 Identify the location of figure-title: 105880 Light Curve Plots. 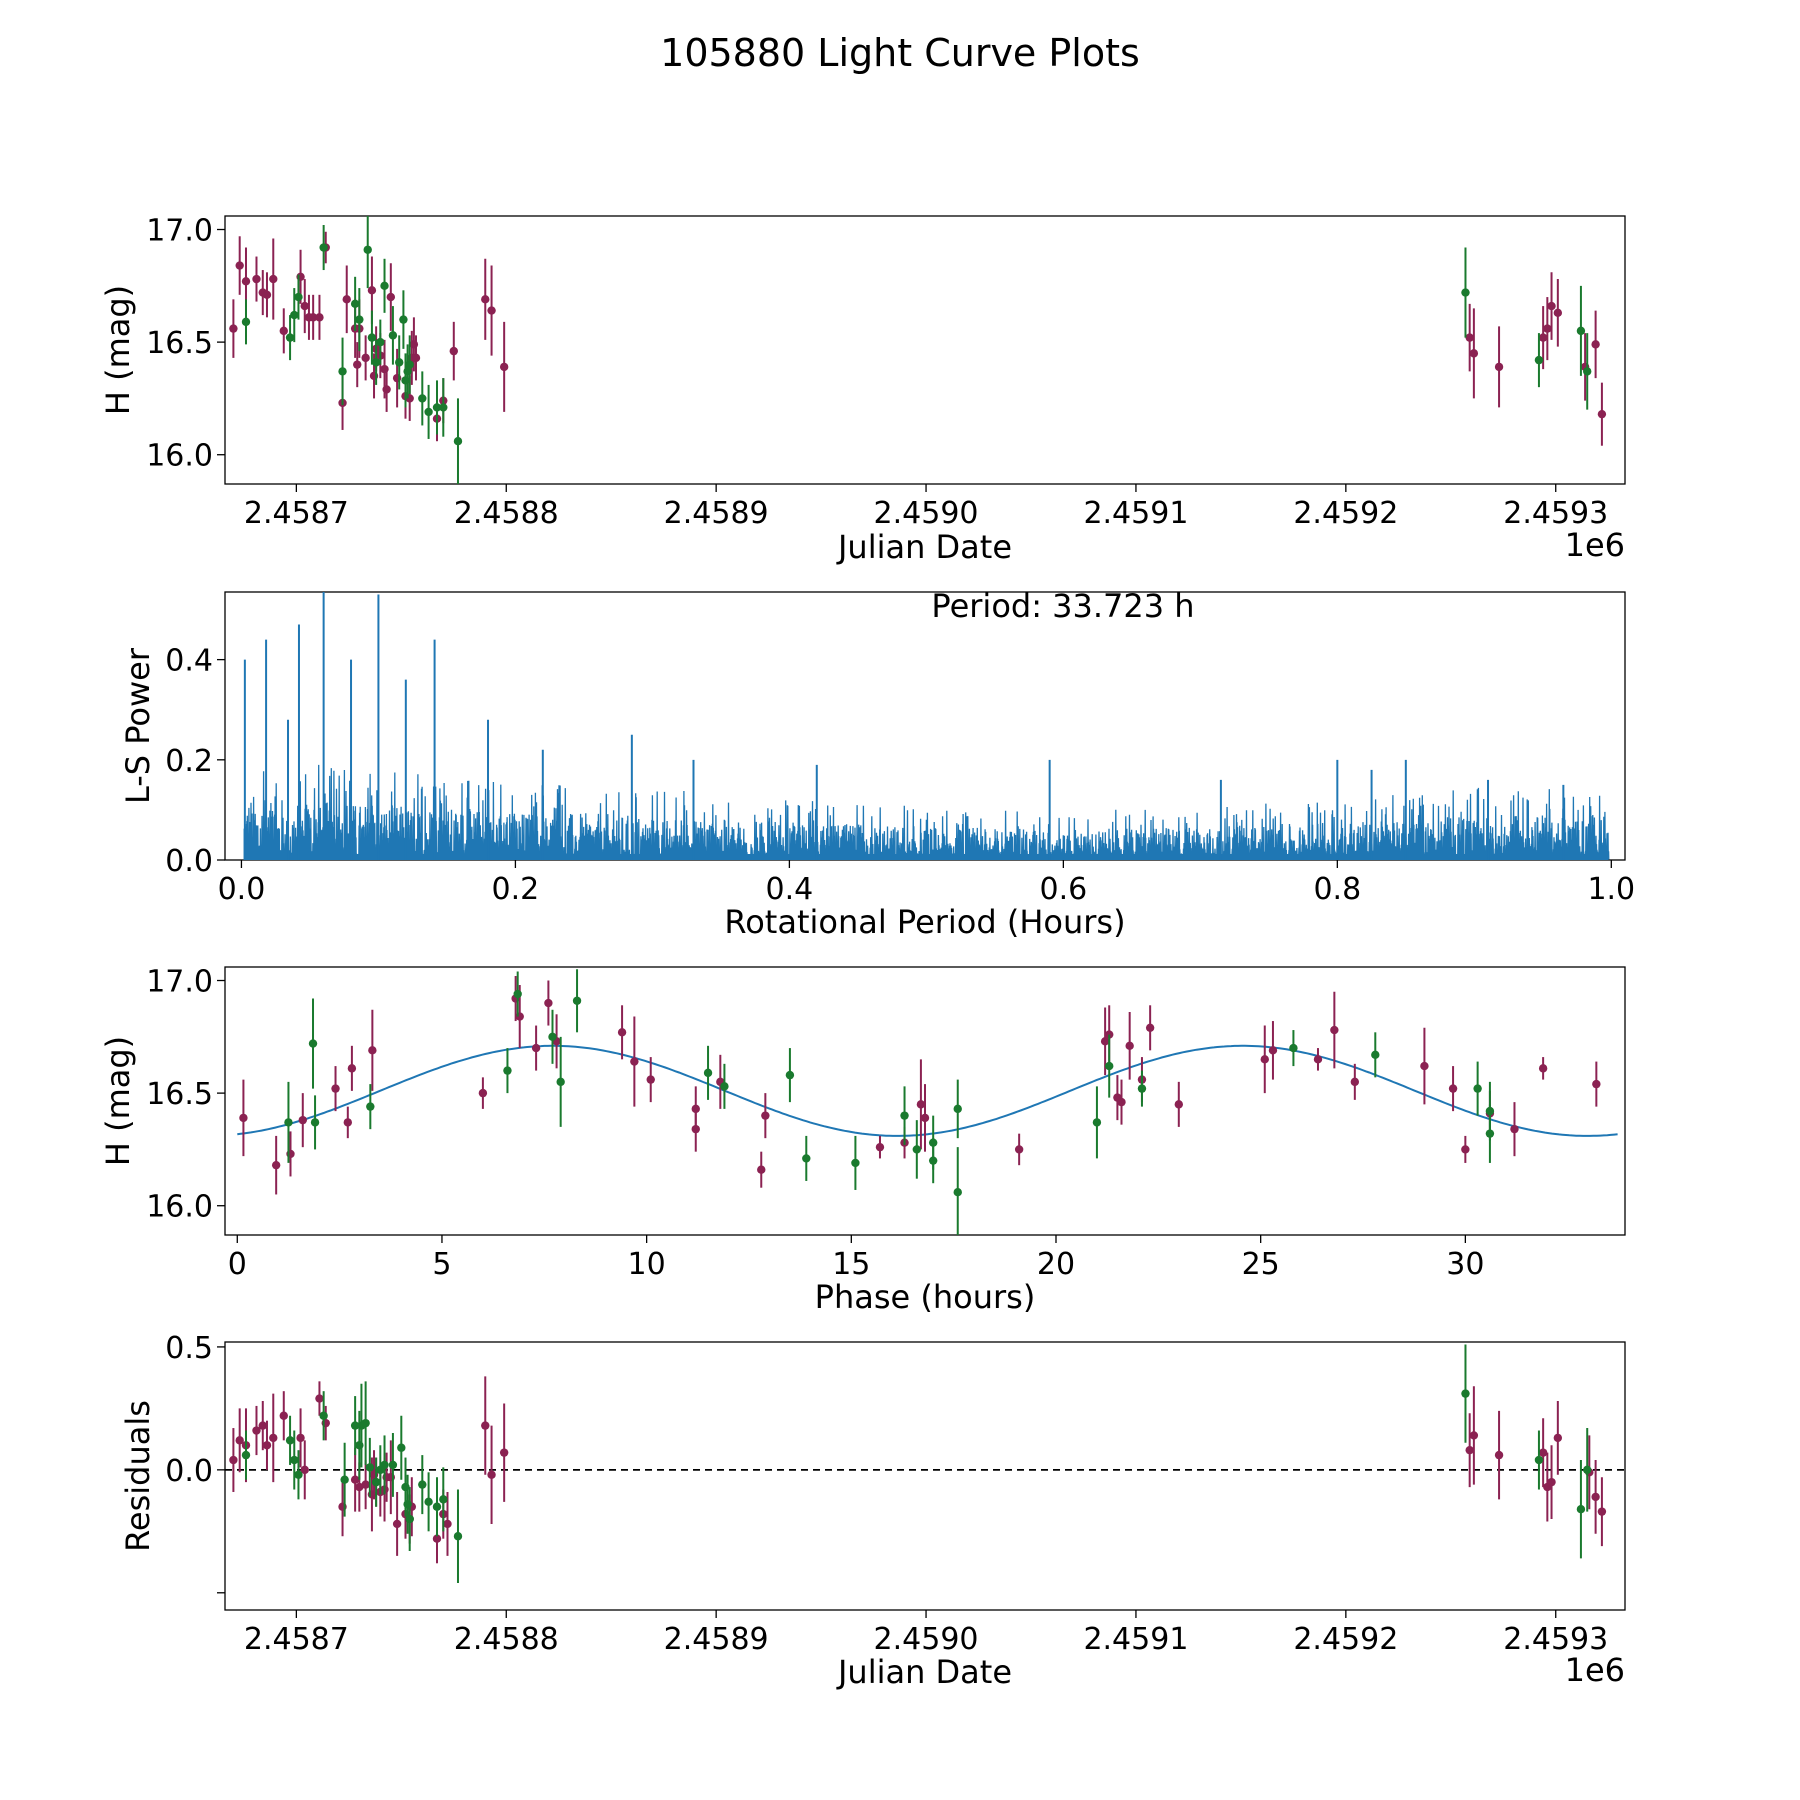
(900, 53).